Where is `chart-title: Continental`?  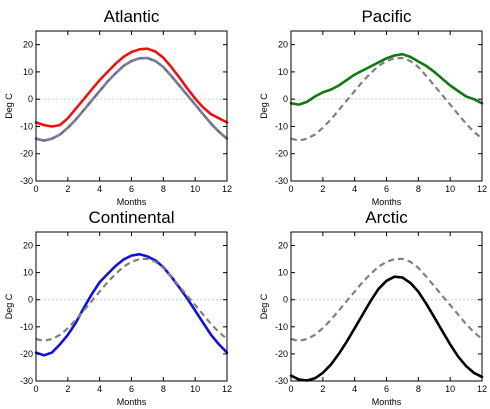
chart-title: Continental is located at coordinates (131, 217).